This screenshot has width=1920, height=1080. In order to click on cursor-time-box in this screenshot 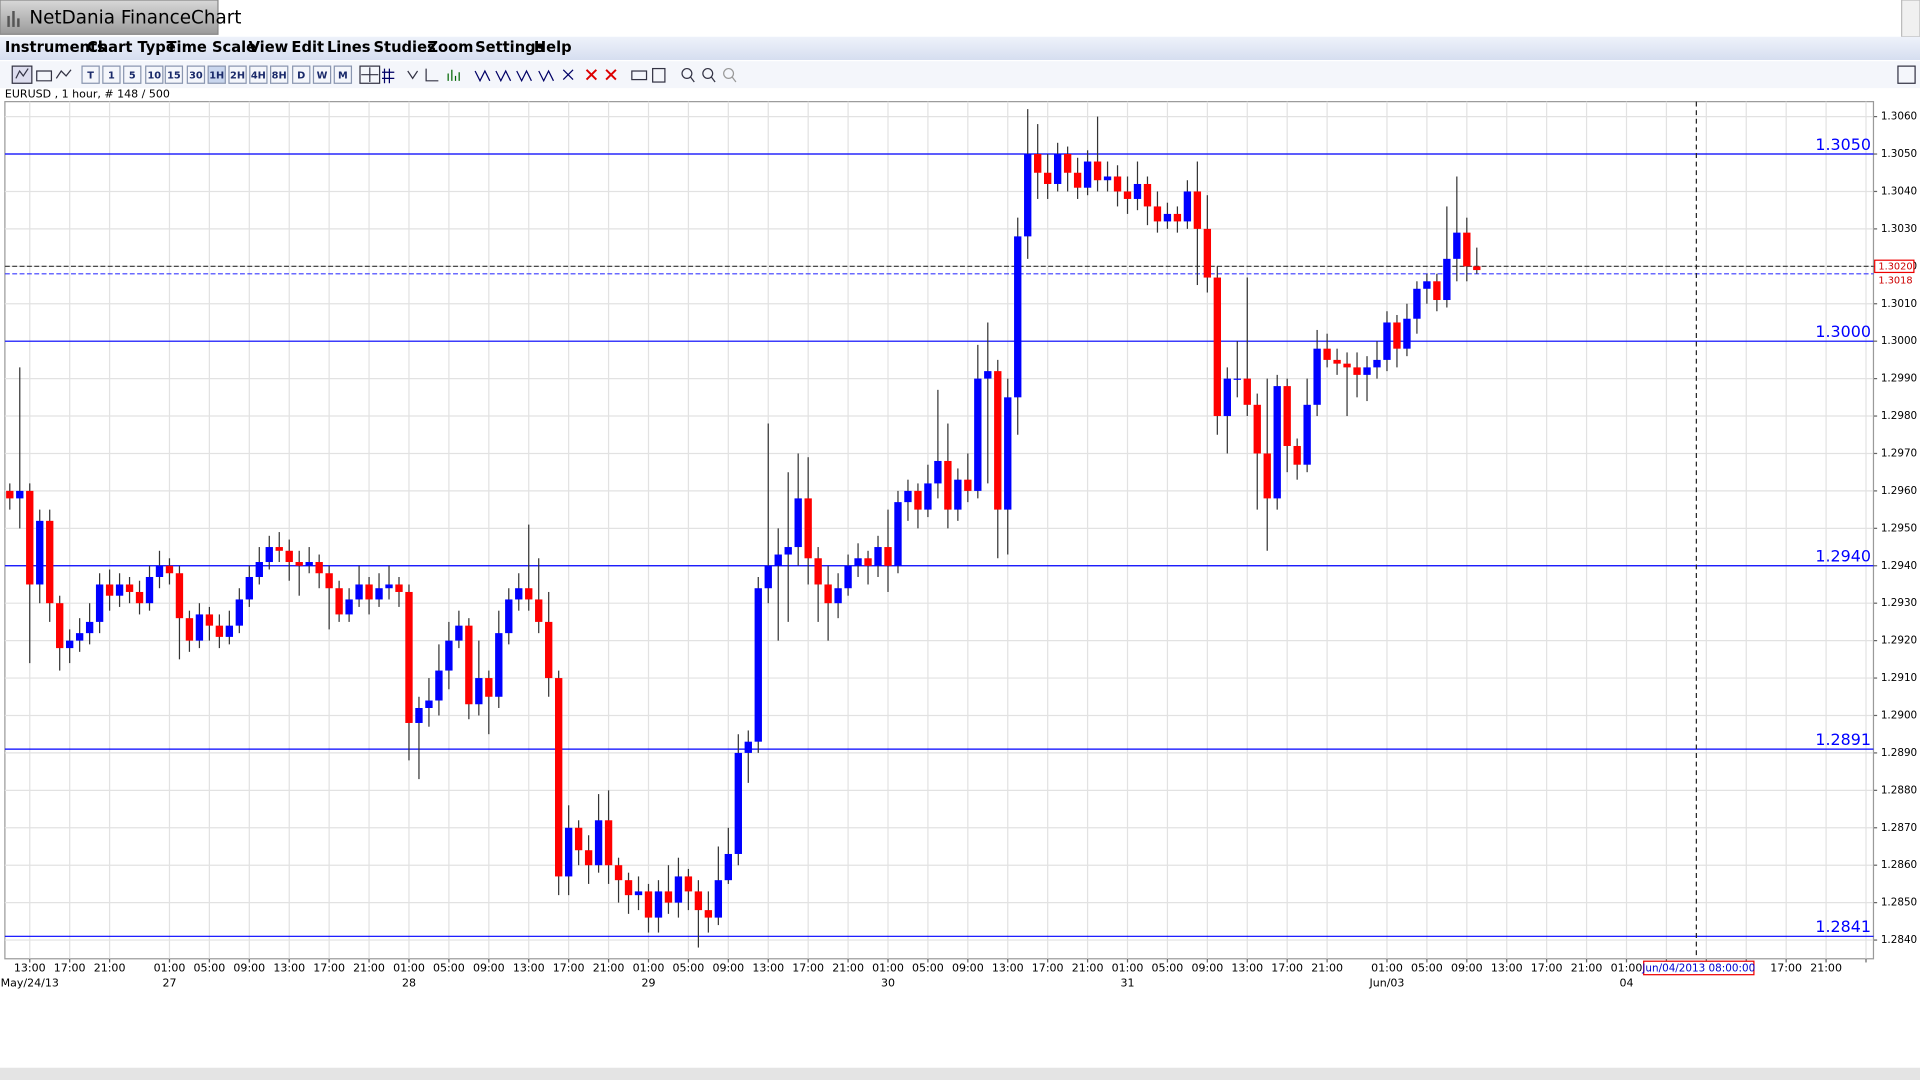, I will do `click(1699, 968)`.